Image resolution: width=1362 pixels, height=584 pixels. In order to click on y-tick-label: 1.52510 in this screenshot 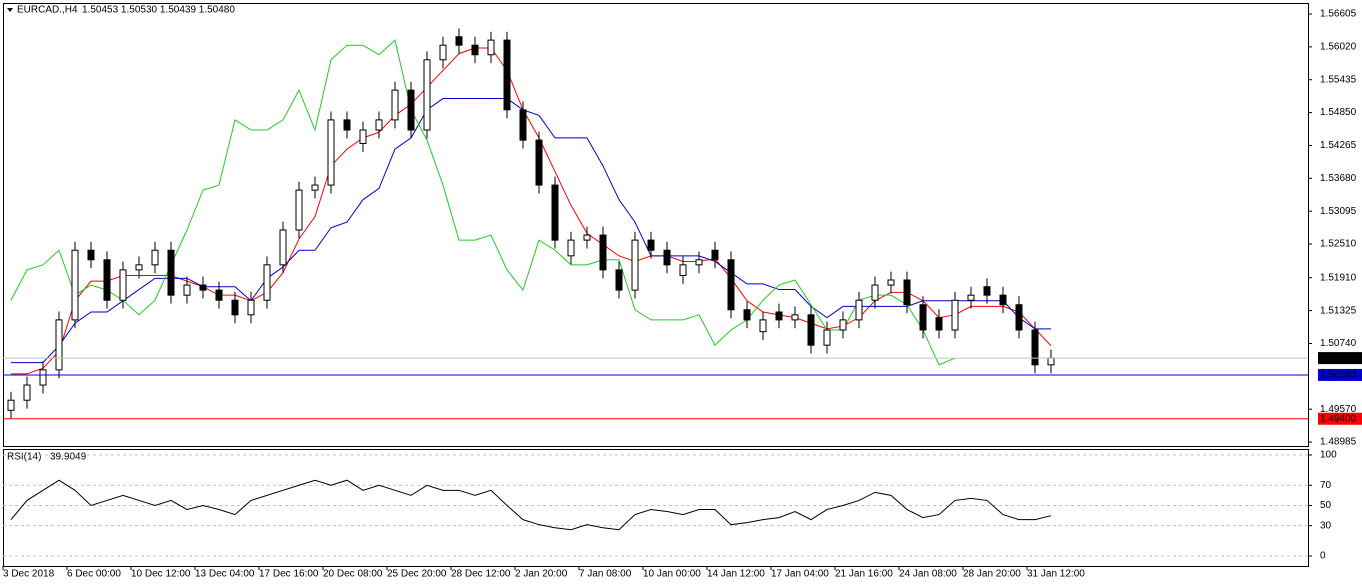, I will do `click(1338, 244)`.